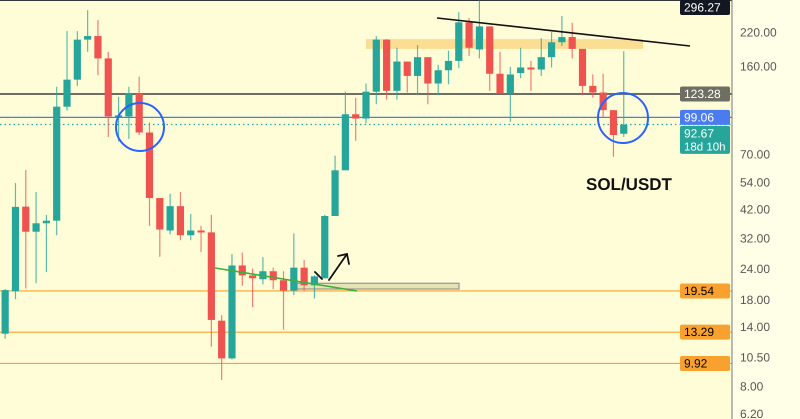 Image resolution: width=800 pixels, height=419 pixels. Describe the element at coordinates (752, 387) in the screenshot. I see `y-tick-label: 8.00` at that location.